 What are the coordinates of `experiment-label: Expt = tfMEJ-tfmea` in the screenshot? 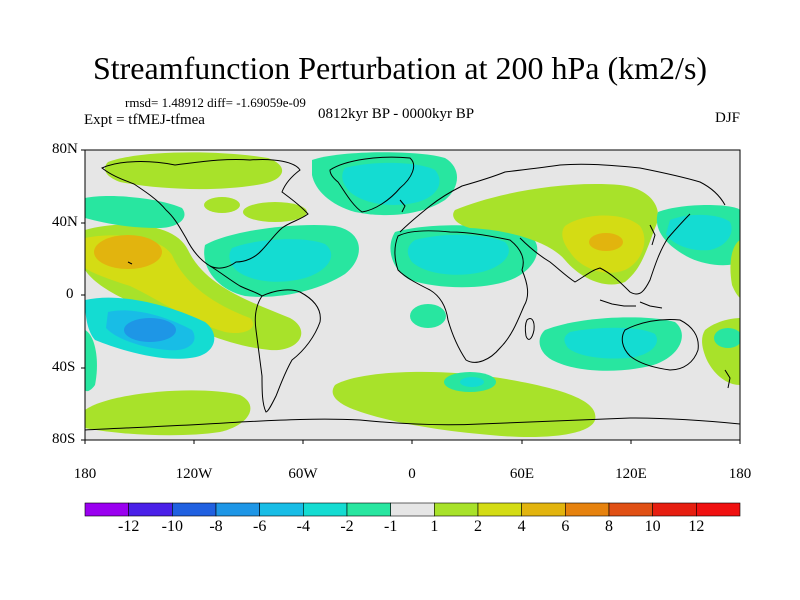 It's located at (144, 120).